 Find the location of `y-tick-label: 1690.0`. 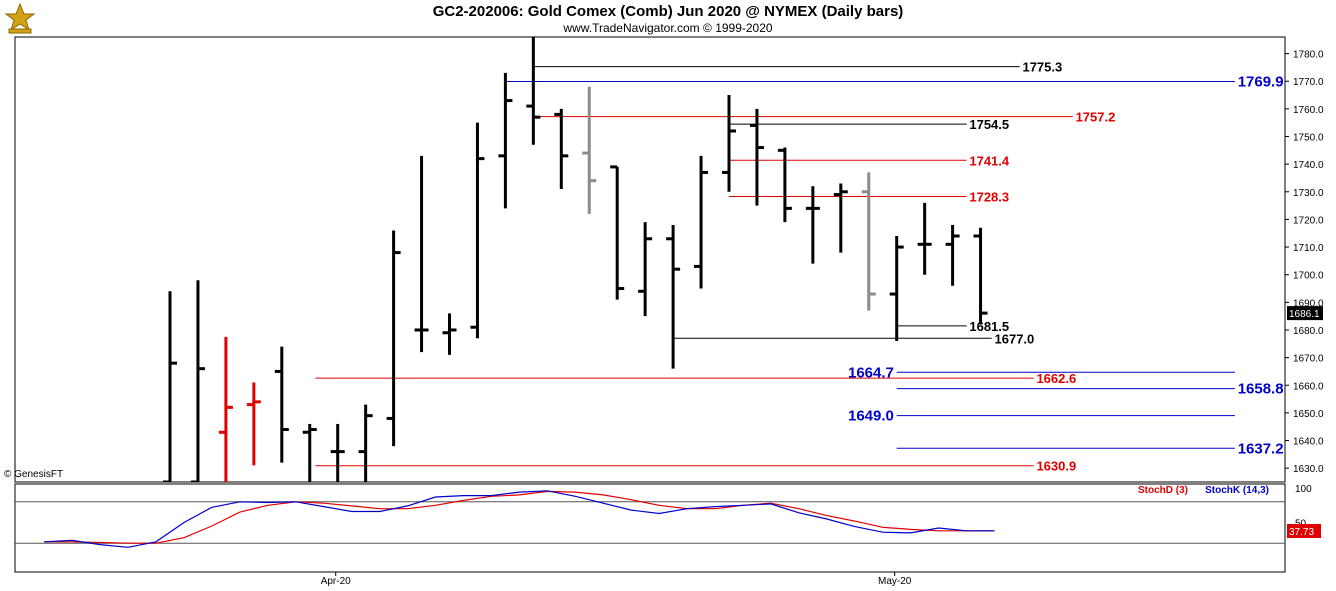

y-tick-label: 1690.0 is located at coordinates (1308, 303).